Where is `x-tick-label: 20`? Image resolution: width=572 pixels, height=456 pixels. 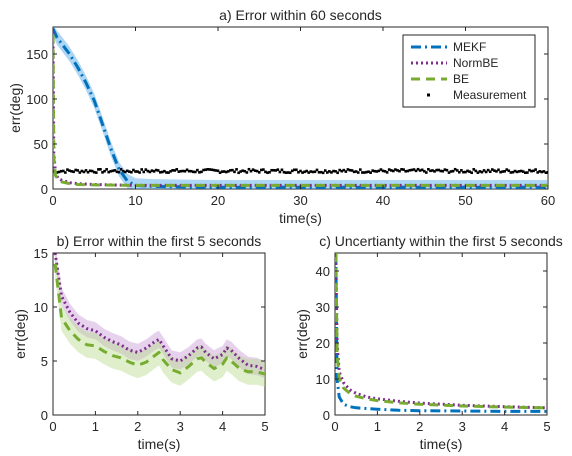 x-tick-label: 20 is located at coordinates (218, 200).